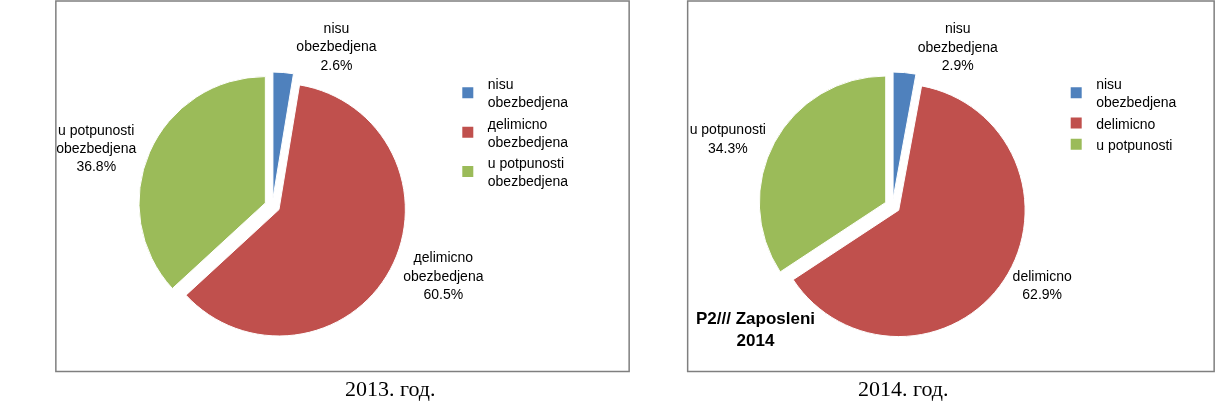  What do you see at coordinates (756, 330) in the screenshot?
I see `text: P2/// Zaposleni 2014` at bounding box center [756, 330].